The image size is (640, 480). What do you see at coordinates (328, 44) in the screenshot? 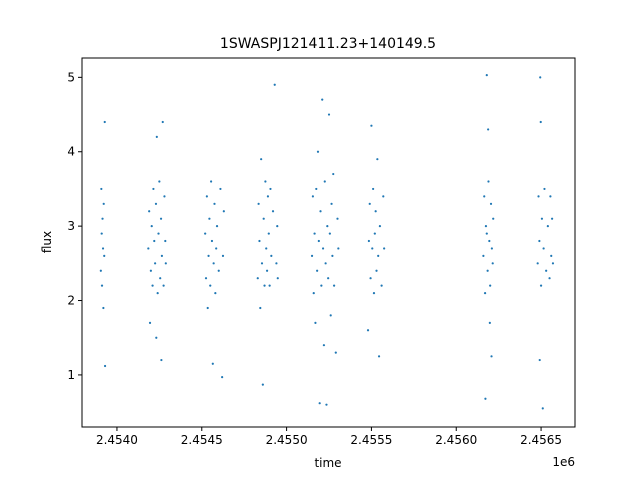
I see `chart-title: 1SWASPJ121411.23+140149.5` at bounding box center [328, 44].